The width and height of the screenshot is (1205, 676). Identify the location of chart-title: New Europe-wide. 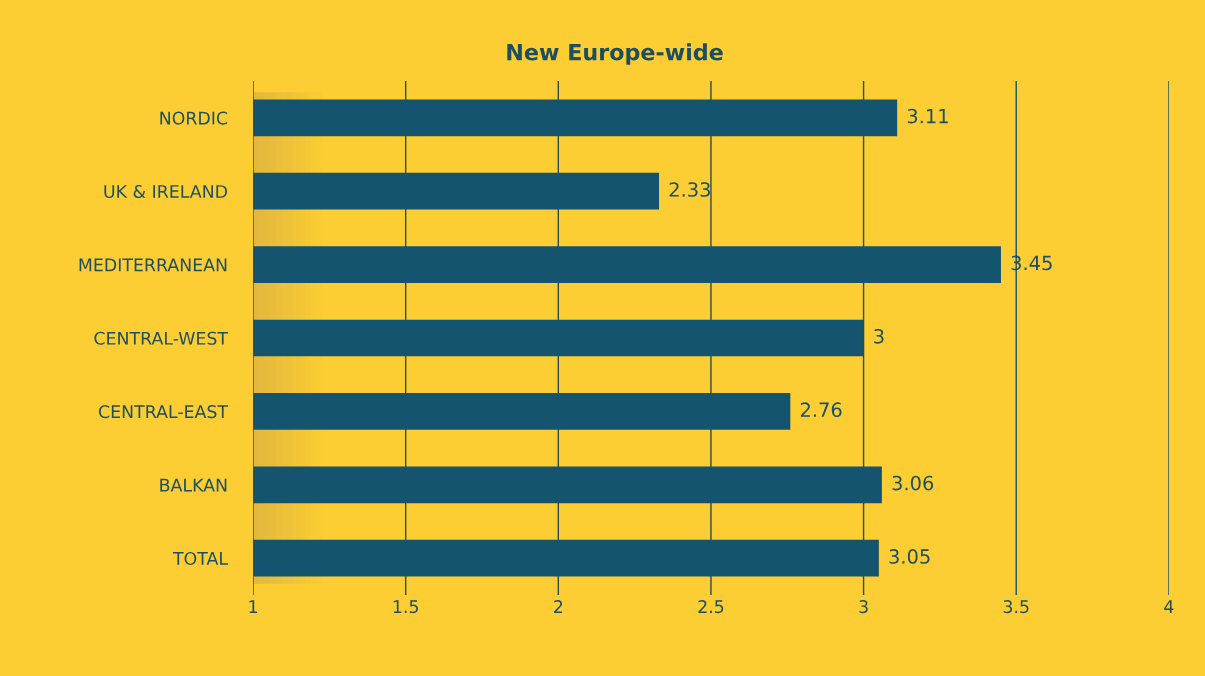
(615, 54).